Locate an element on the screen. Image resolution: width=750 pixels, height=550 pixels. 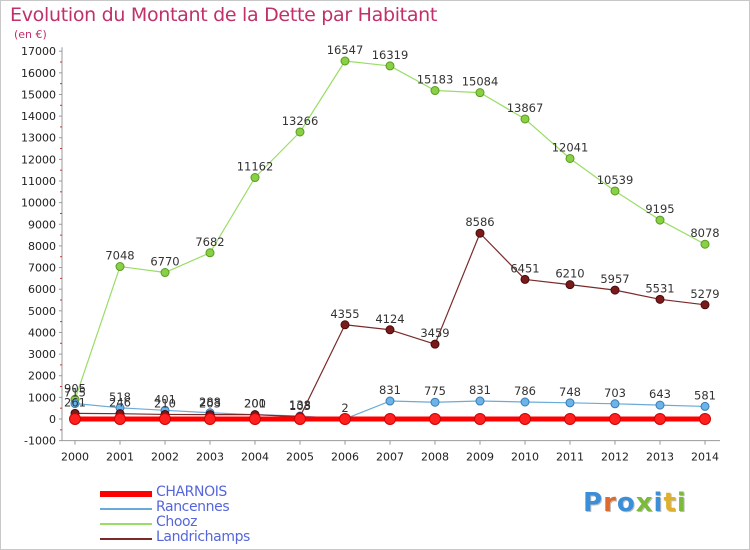
data-label-chooz: 15084 is located at coordinates (480, 82).